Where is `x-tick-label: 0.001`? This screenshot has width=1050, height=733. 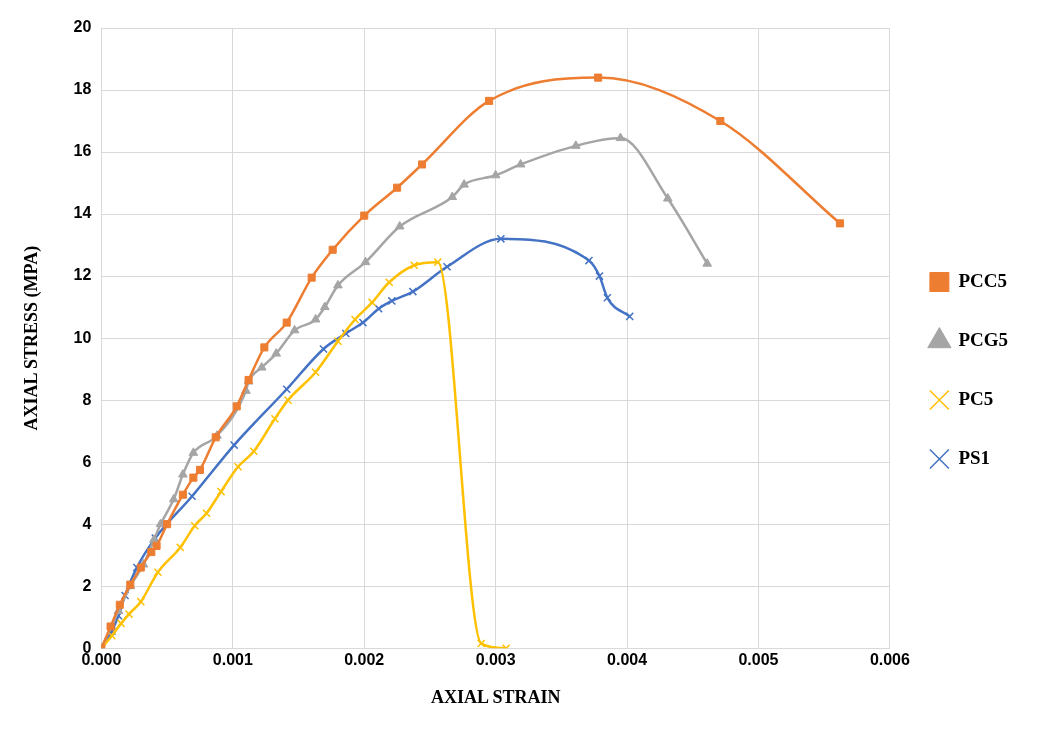 x-tick-label: 0.001 is located at coordinates (232, 660).